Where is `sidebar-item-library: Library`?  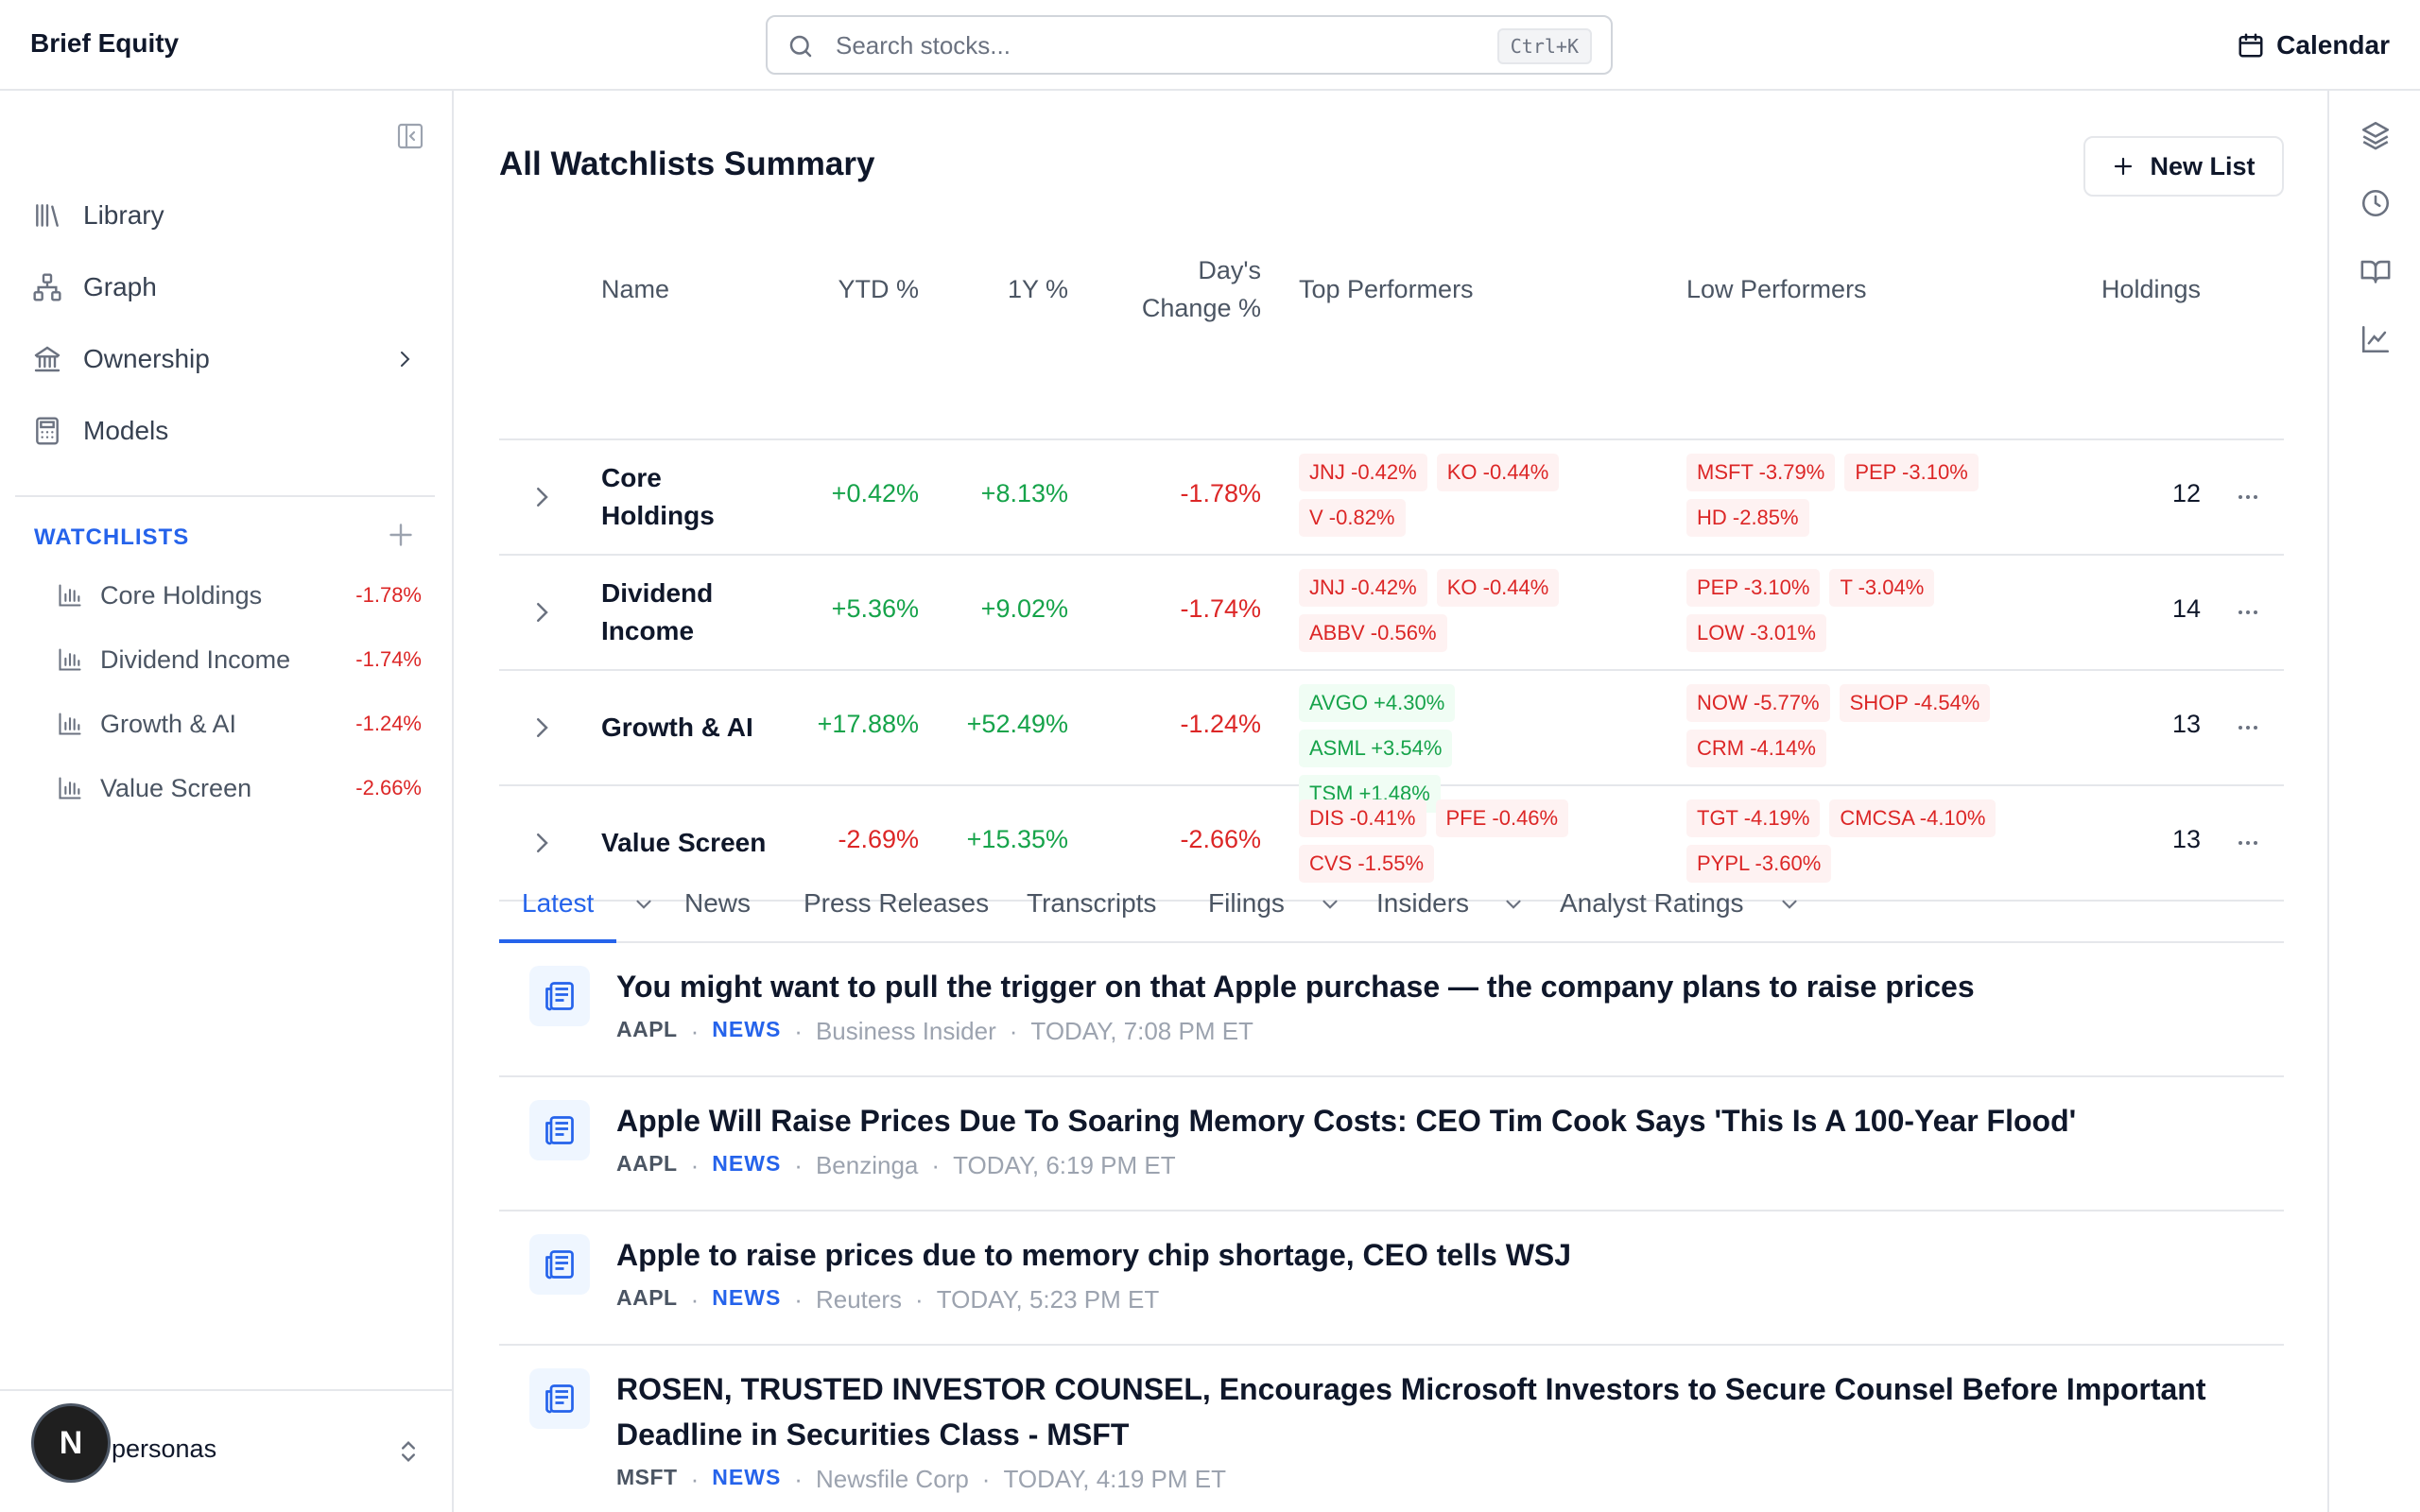 sidebar-item-library: Library is located at coordinates (230, 215).